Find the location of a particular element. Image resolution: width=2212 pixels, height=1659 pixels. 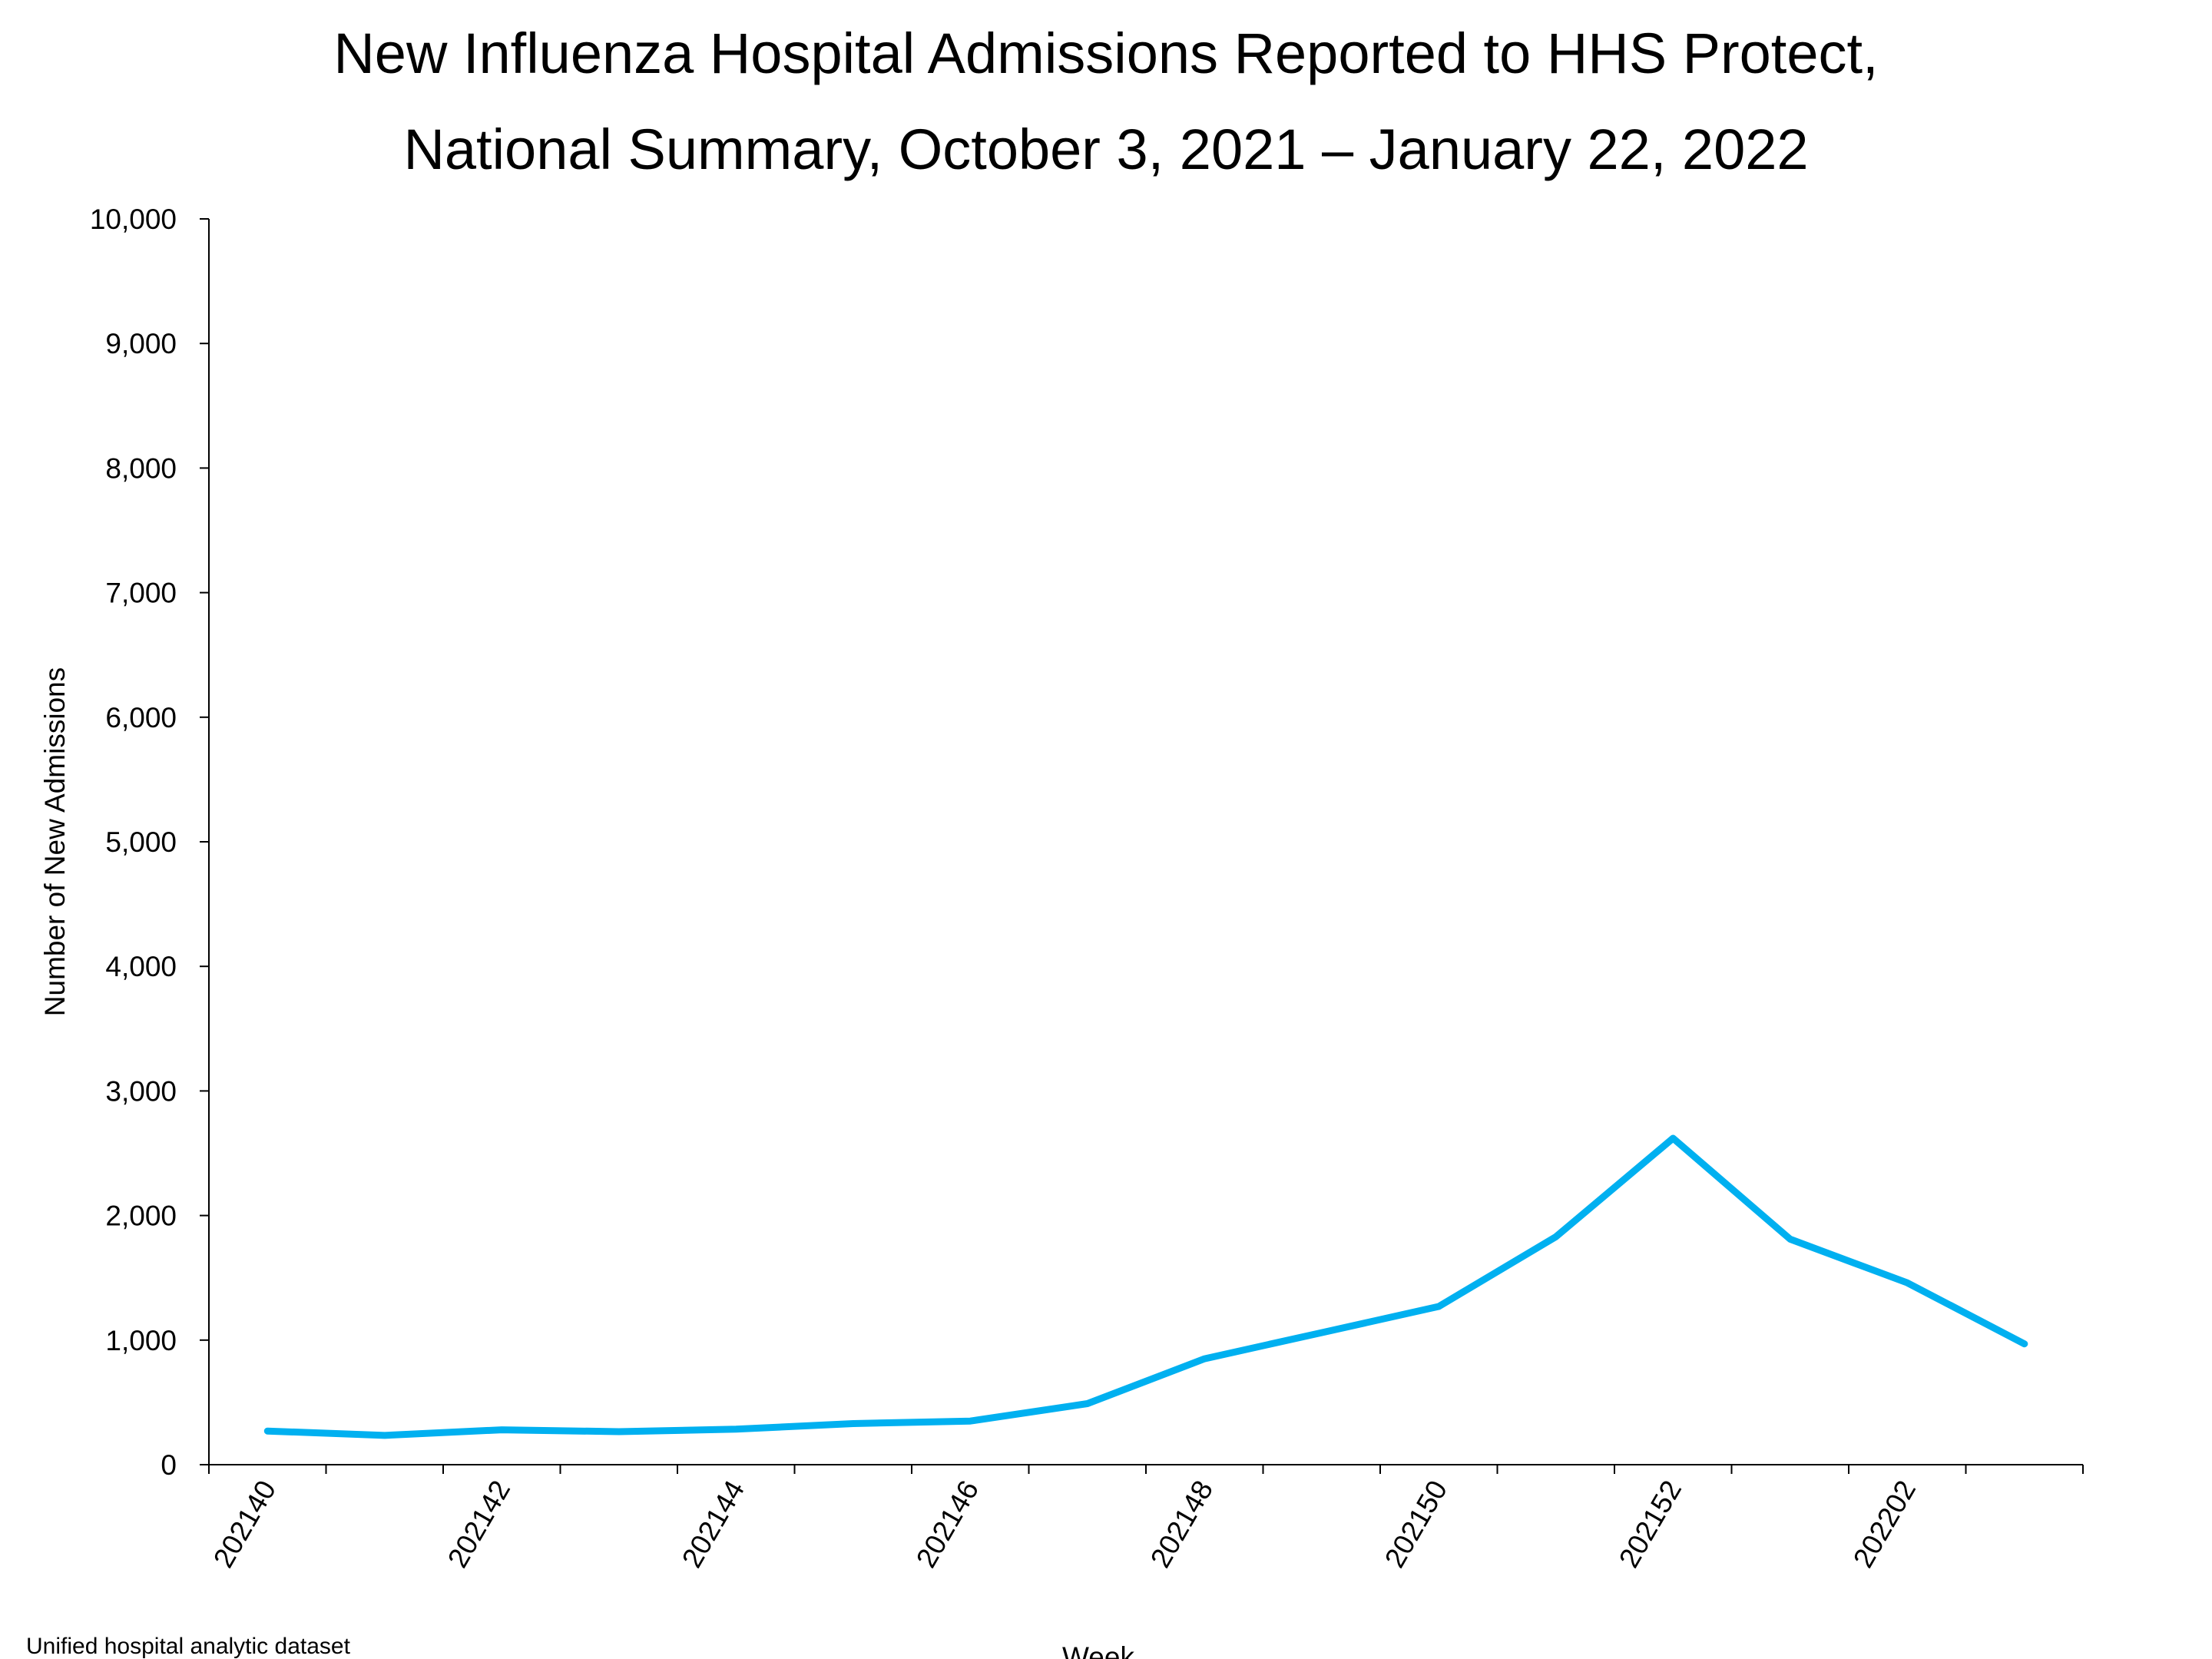

series-layer is located at coordinates (1146, 1286).